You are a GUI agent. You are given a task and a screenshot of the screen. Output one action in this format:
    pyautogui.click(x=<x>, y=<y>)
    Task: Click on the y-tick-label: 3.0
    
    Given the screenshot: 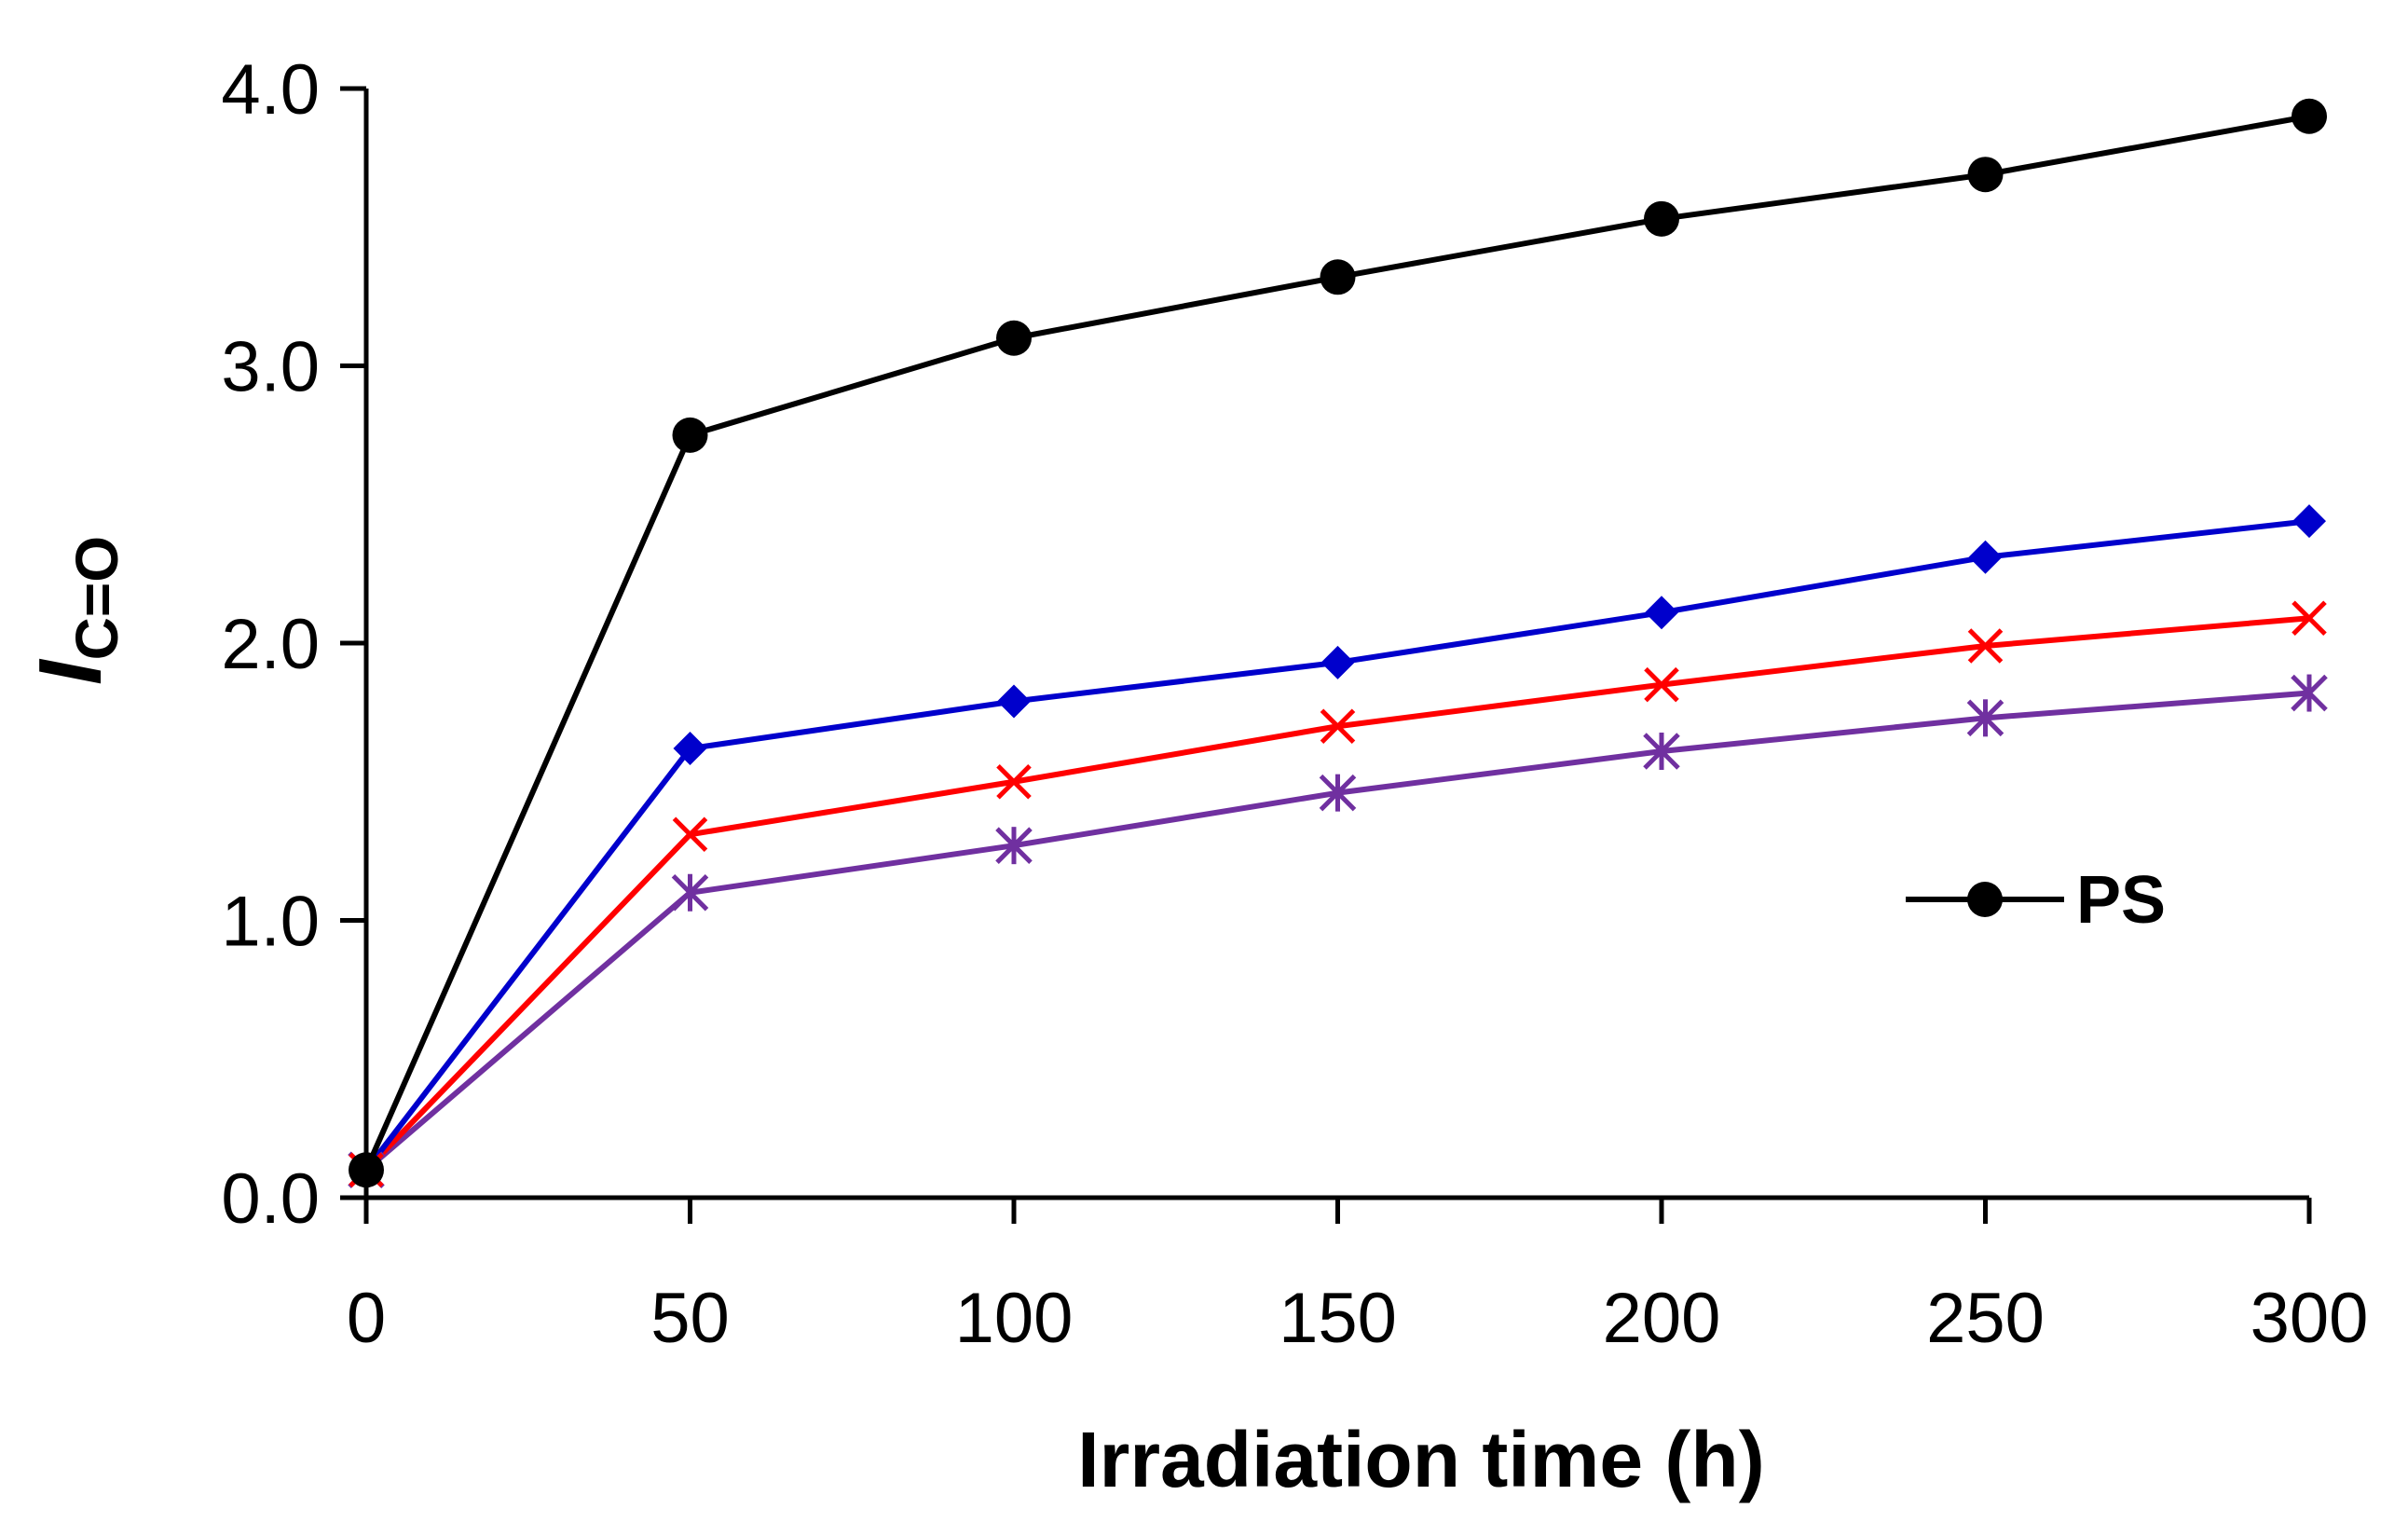 What is the action you would take?
    pyautogui.click(x=270, y=367)
    